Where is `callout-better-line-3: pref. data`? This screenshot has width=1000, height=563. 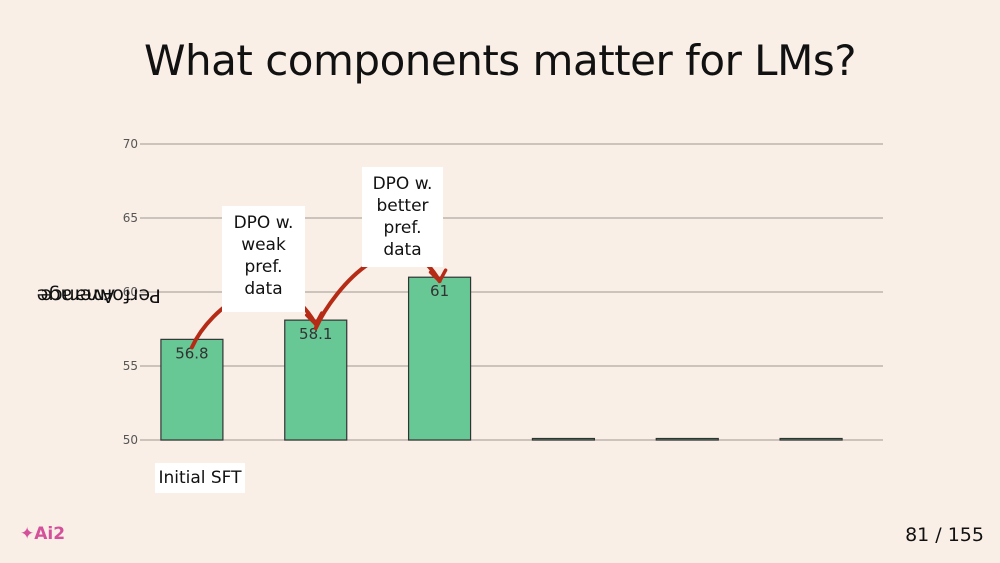
callout-better-line-3: pref. data is located at coordinates (402, 239).